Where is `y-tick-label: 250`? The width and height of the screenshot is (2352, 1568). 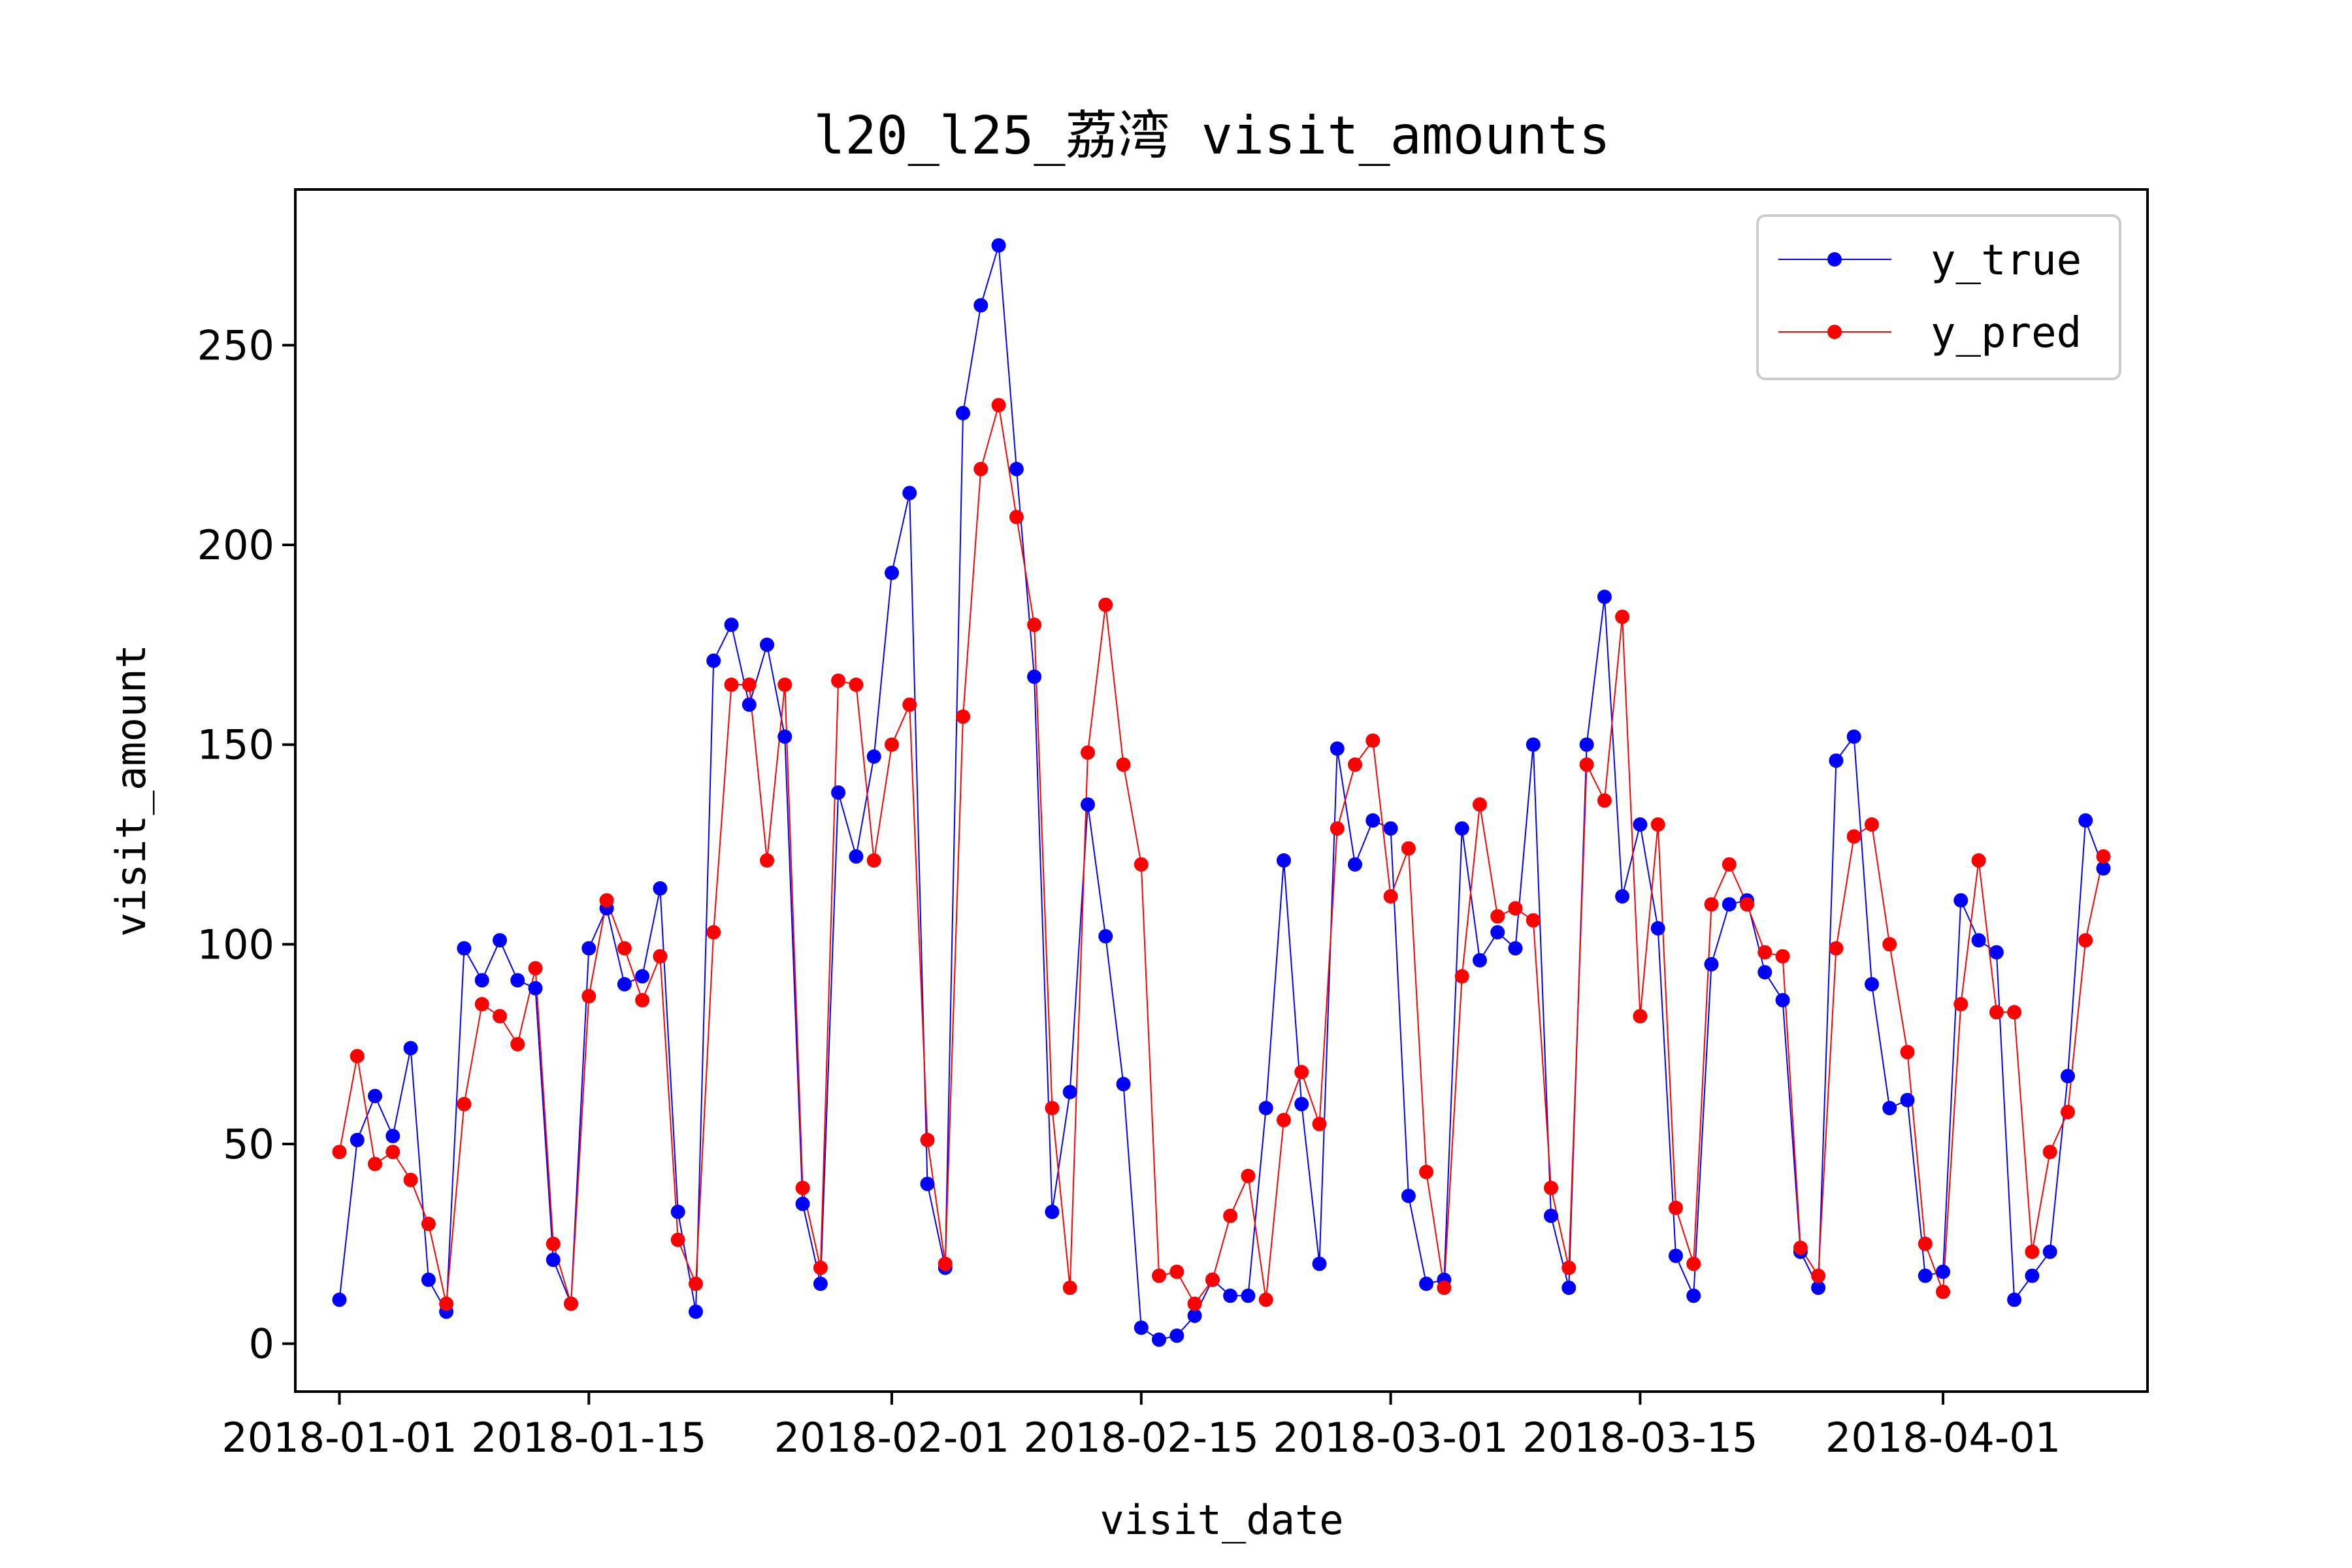
y-tick-label: 250 is located at coordinates (235, 345).